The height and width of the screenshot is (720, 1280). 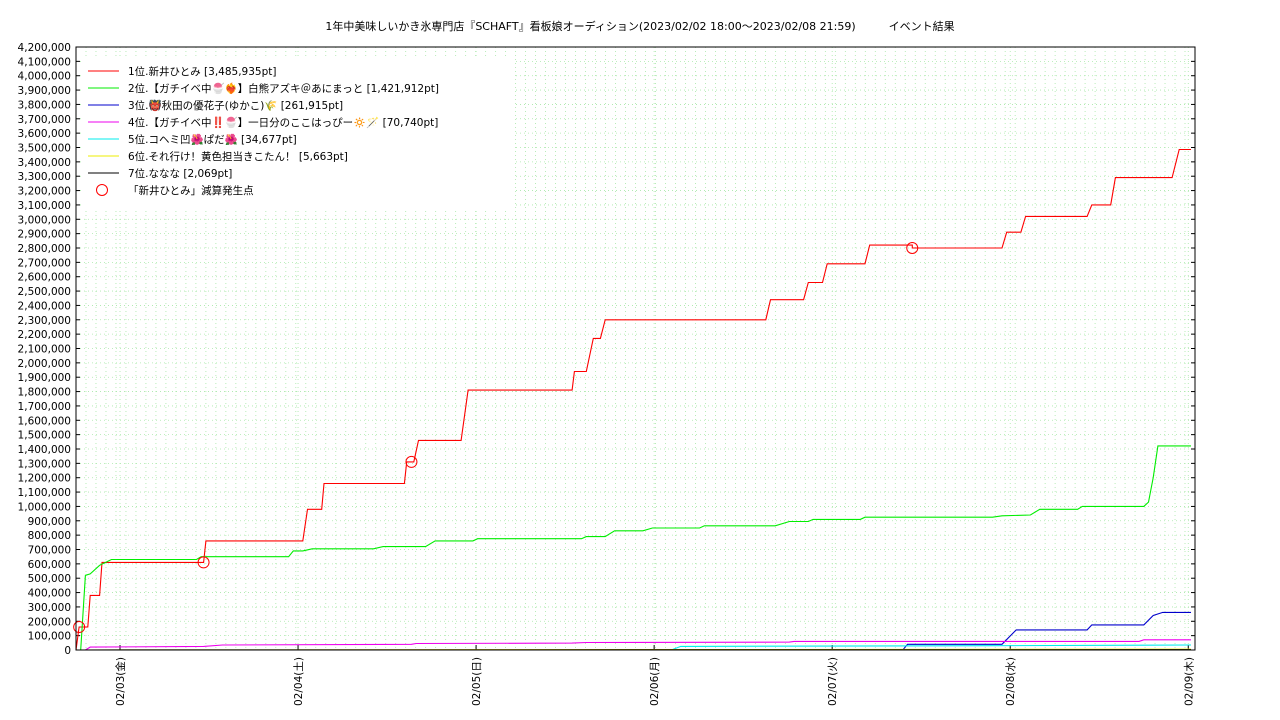 What do you see at coordinates (44, 479) in the screenshot?
I see `y-tick-label: 1,200,000` at bounding box center [44, 479].